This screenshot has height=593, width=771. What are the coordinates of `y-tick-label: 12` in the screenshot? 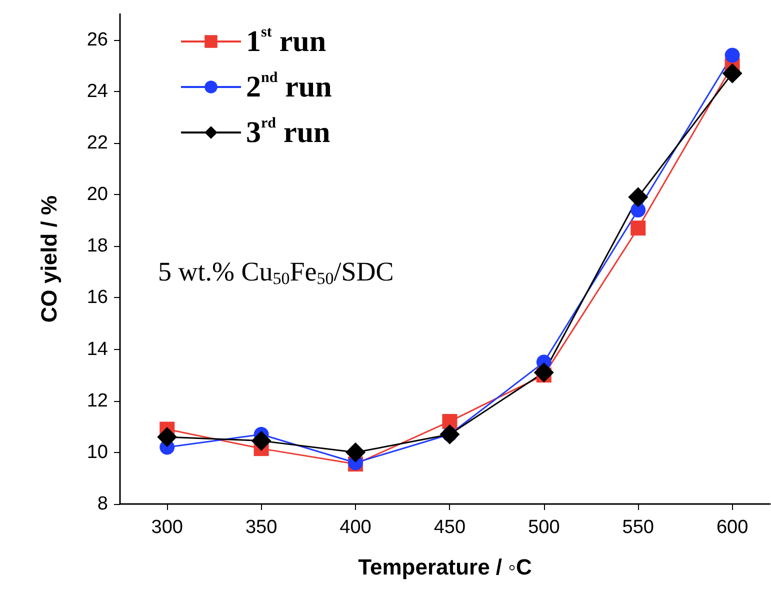 It's located at (97, 401).